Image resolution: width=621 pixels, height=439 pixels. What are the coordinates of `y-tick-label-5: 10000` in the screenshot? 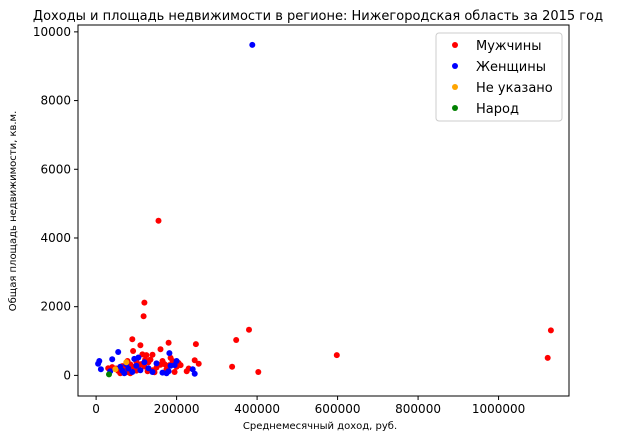 It's located at (52, 32).